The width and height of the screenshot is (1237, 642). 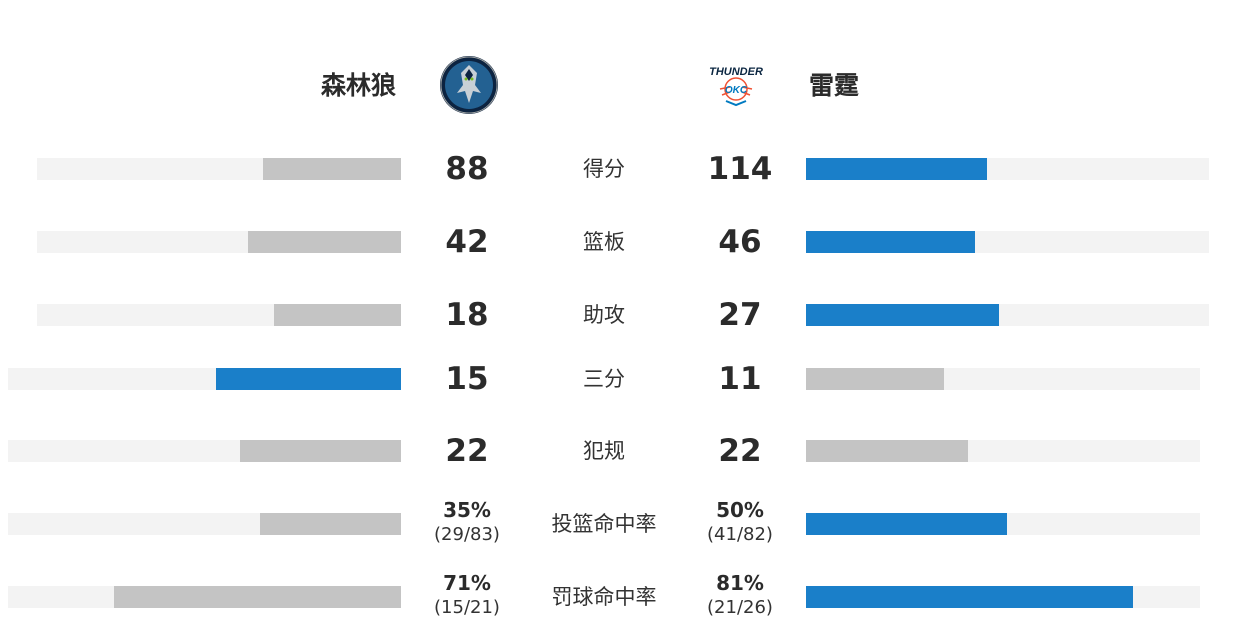 I want to click on stat-percent: 81%, so click(x=740, y=583).